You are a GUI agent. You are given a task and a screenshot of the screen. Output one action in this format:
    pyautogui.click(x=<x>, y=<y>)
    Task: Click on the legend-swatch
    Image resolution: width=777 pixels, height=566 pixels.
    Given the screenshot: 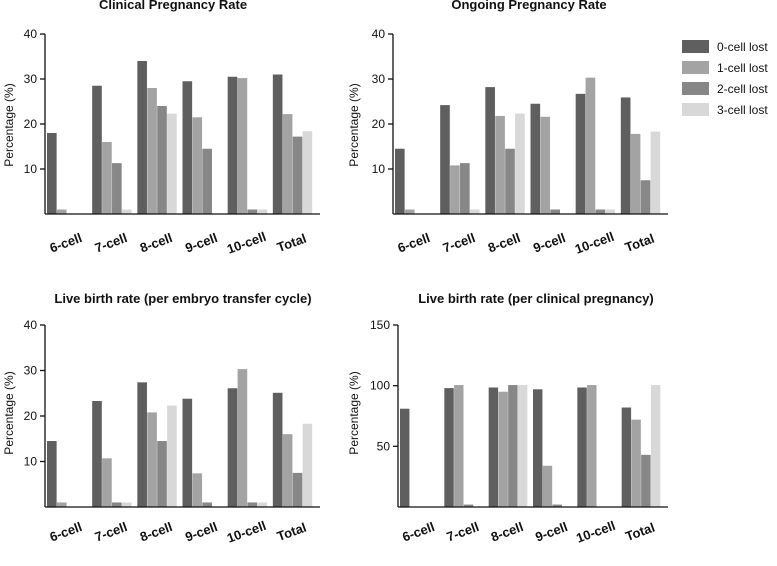 What is the action you would take?
    pyautogui.click(x=695, y=109)
    